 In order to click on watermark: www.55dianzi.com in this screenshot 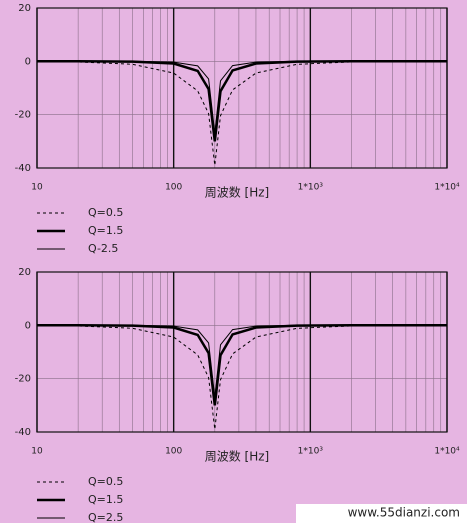, I will do `click(404, 513)`.